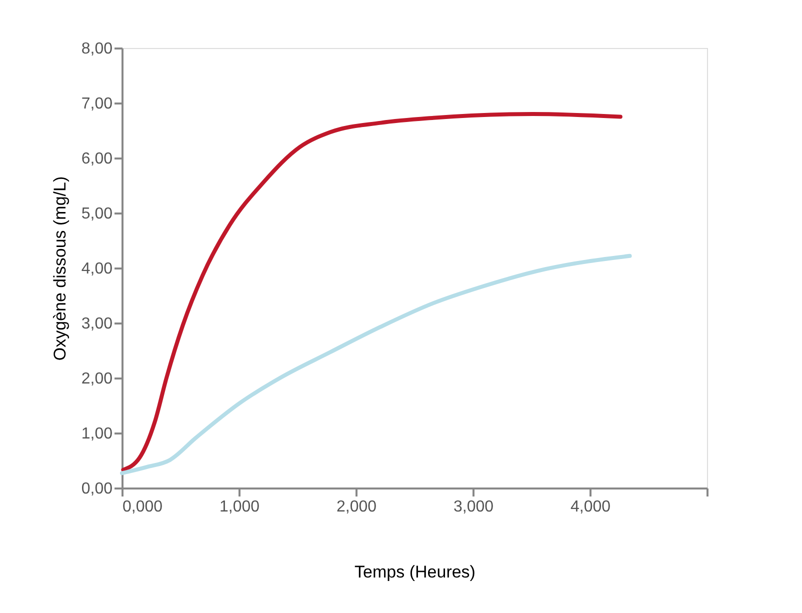  What do you see at coordinates (97, 214) in the screenshot?
I see `y-tick-label: 5,00` at bounding box center [97, 214].